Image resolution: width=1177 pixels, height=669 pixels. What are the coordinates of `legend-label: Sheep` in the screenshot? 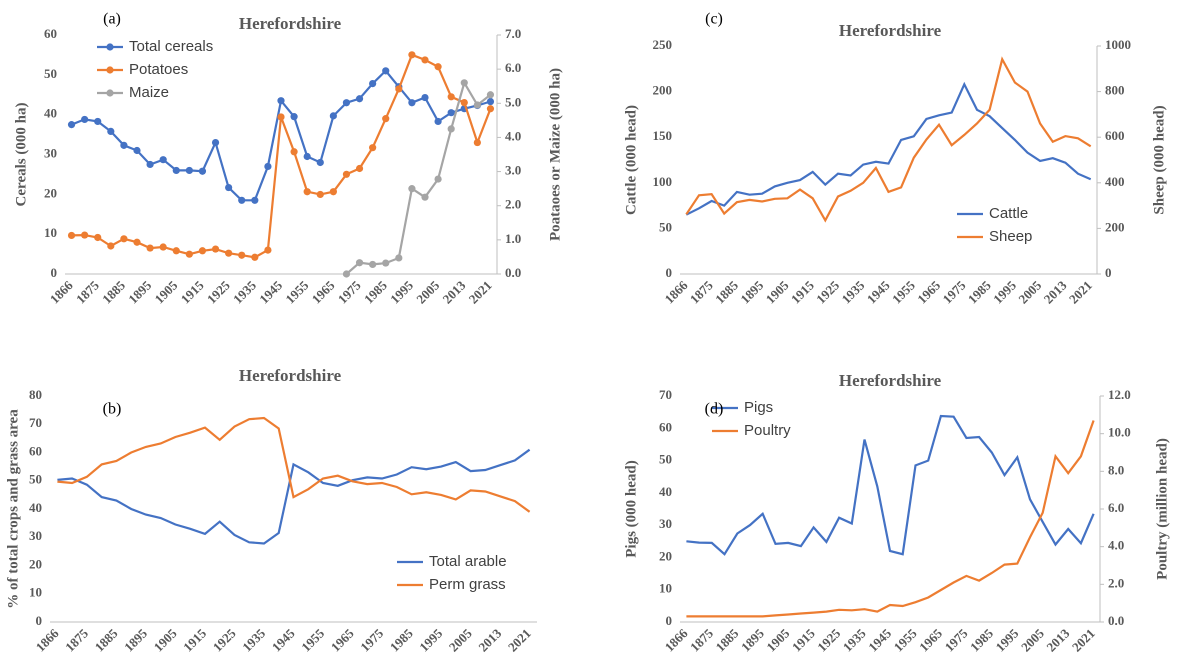 It's located at (1010, 236).